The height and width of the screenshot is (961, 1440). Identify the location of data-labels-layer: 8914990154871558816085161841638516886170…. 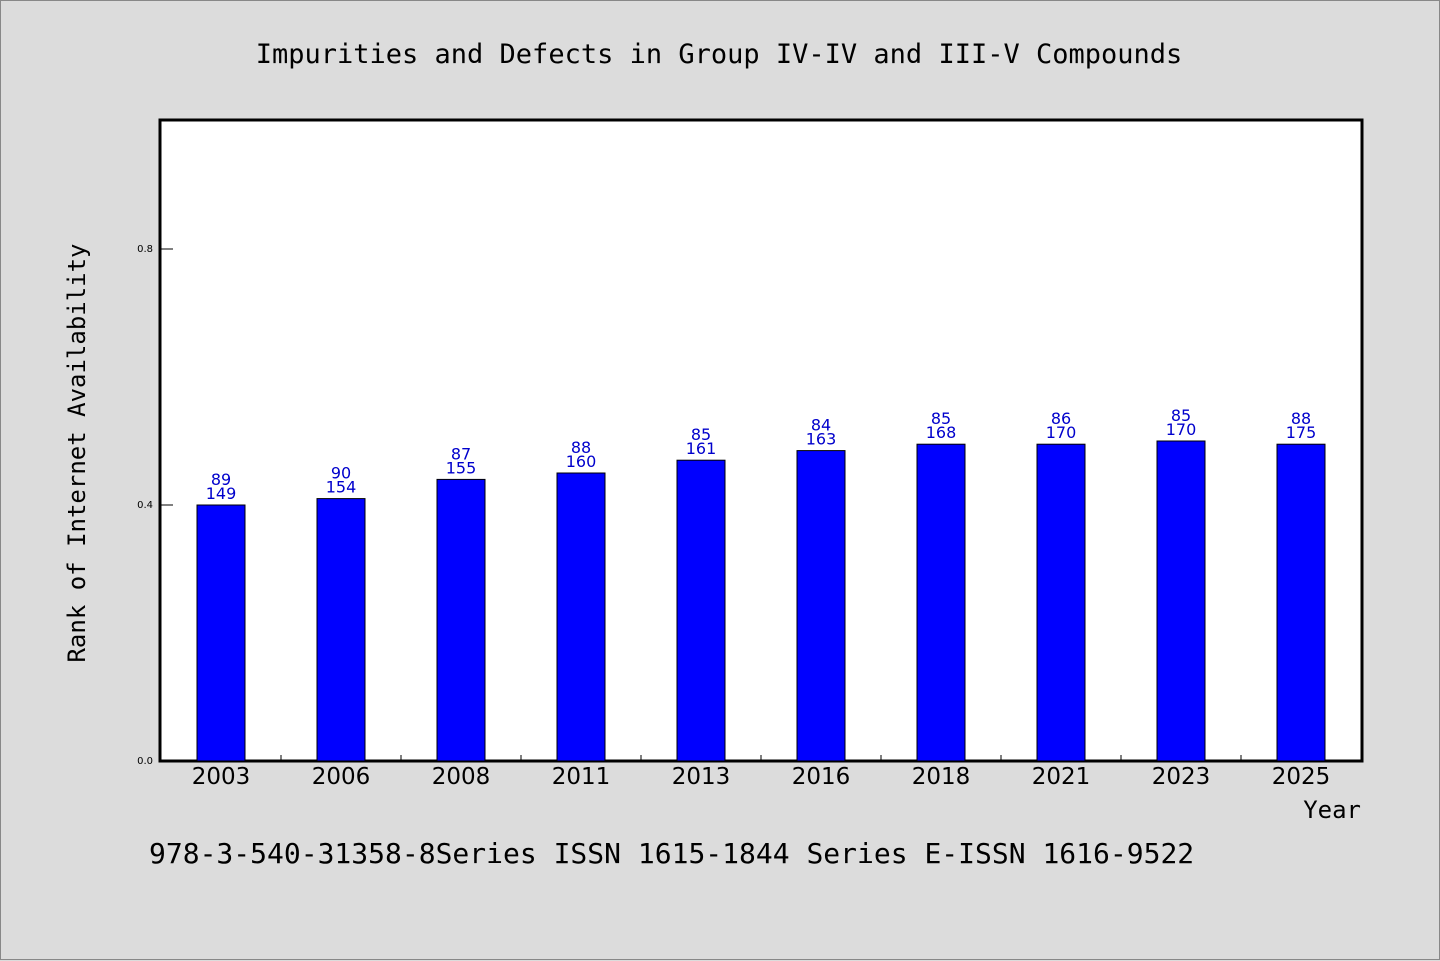
(761, 454).